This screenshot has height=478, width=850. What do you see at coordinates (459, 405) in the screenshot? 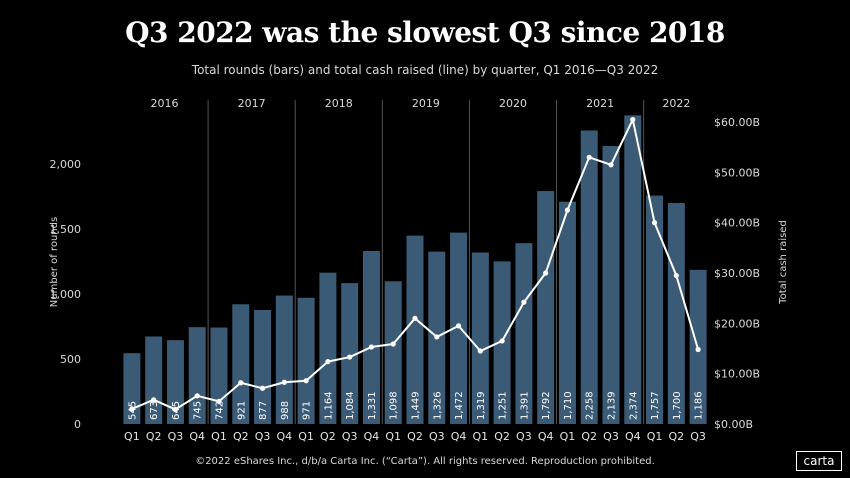
I see `bar-value-label: 1,472` at bounding box center [459, 405].